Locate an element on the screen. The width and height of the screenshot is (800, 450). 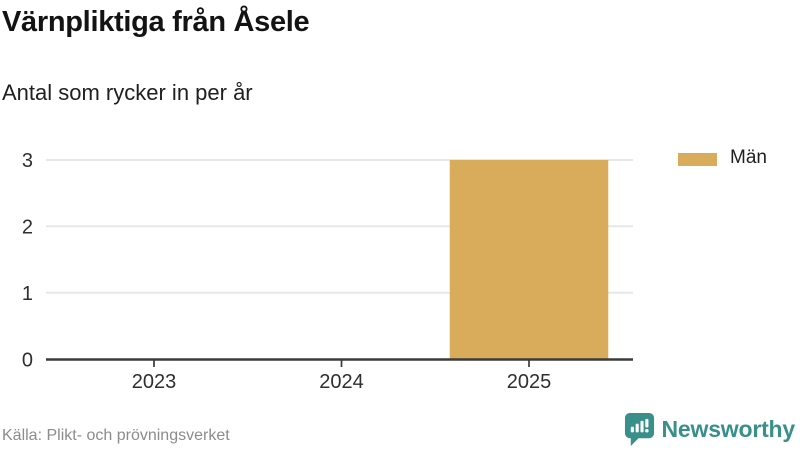
y-tick-label-0: 0 is located at coordinates (27, 361).